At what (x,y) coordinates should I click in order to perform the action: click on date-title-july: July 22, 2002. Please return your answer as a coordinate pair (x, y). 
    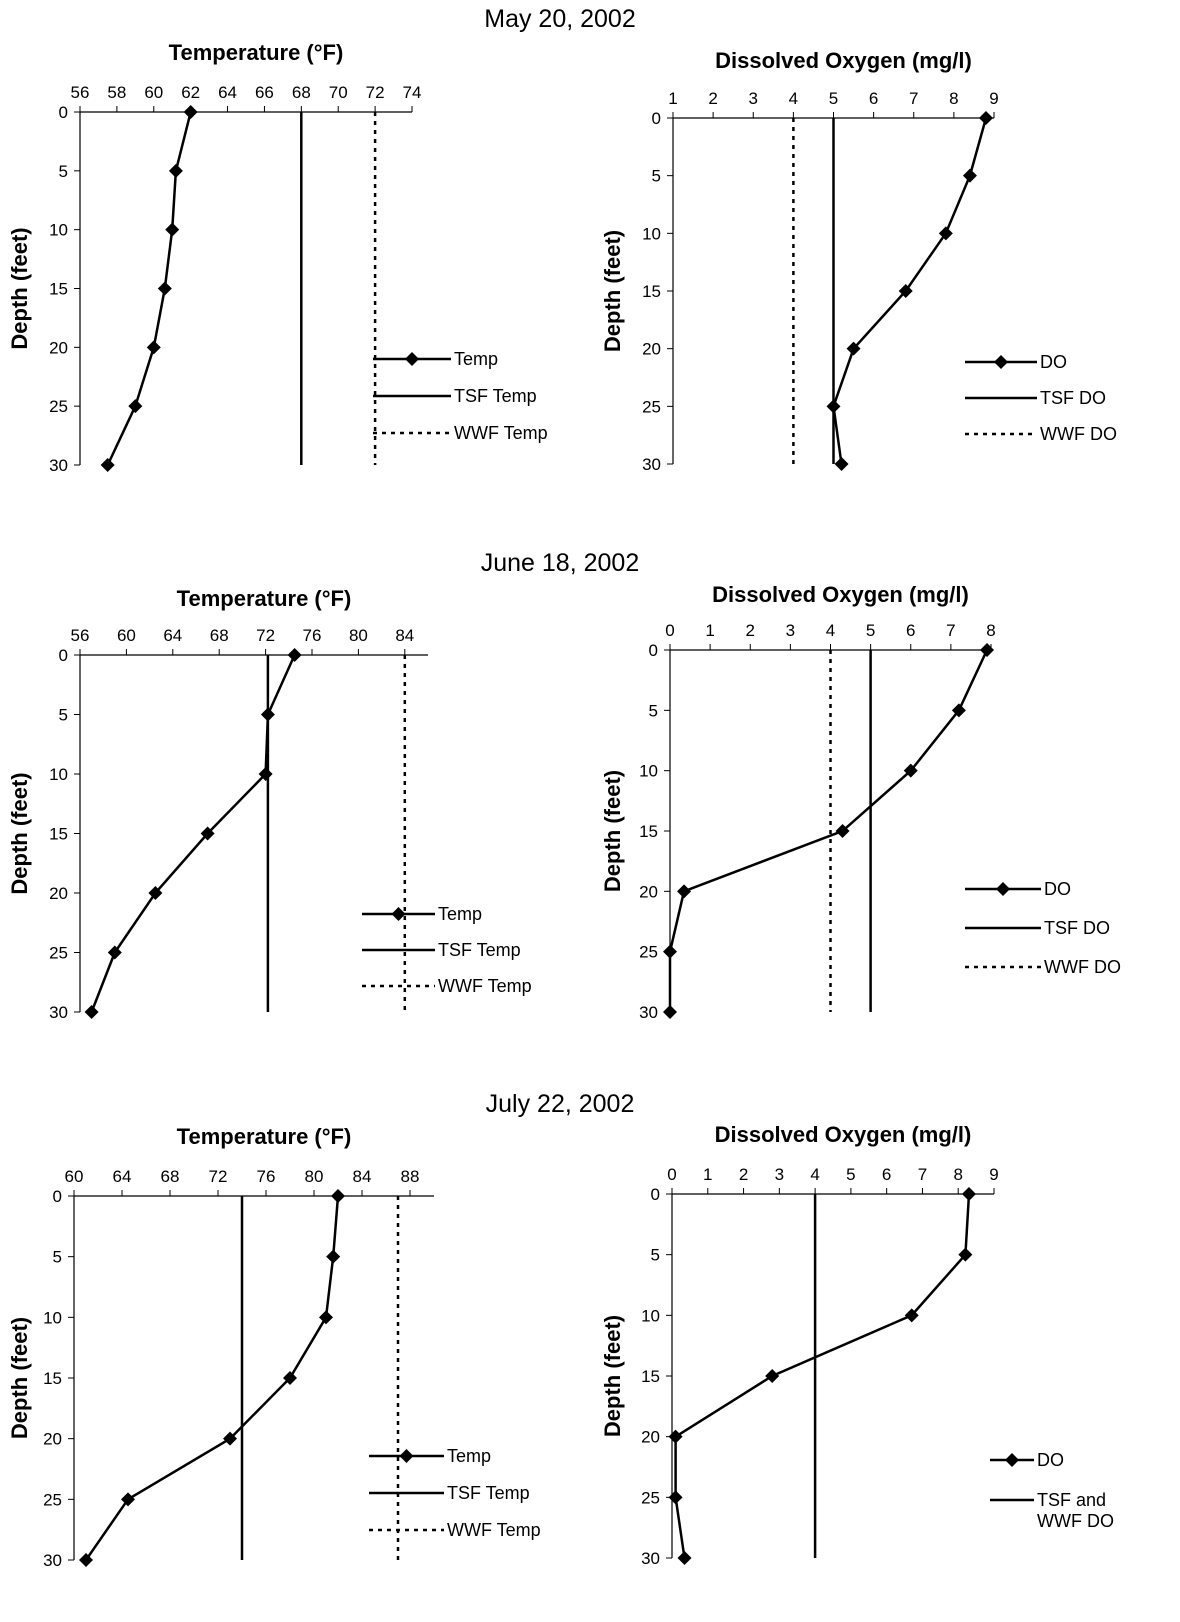
    Looking at the image, I should click on (560, 1104).